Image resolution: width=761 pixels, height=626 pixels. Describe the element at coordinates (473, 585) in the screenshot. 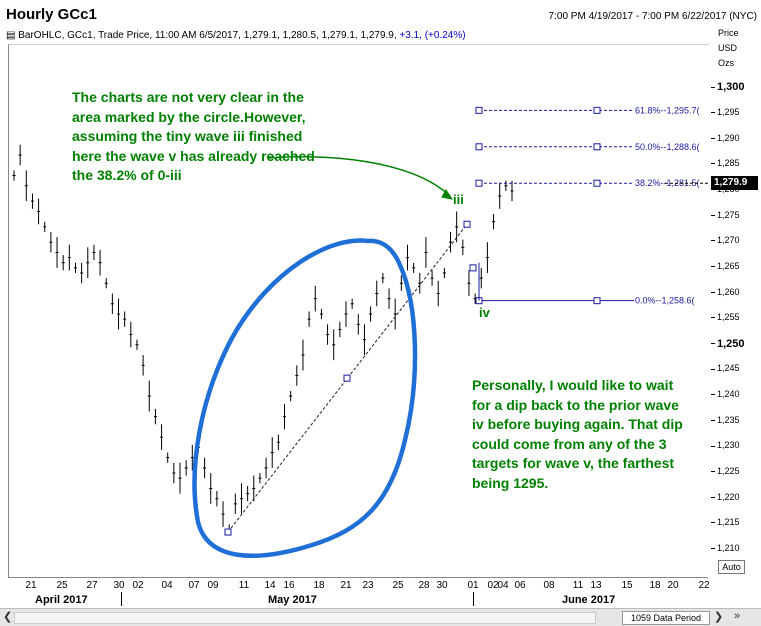

I see `x-tick-label: 01` at that location.